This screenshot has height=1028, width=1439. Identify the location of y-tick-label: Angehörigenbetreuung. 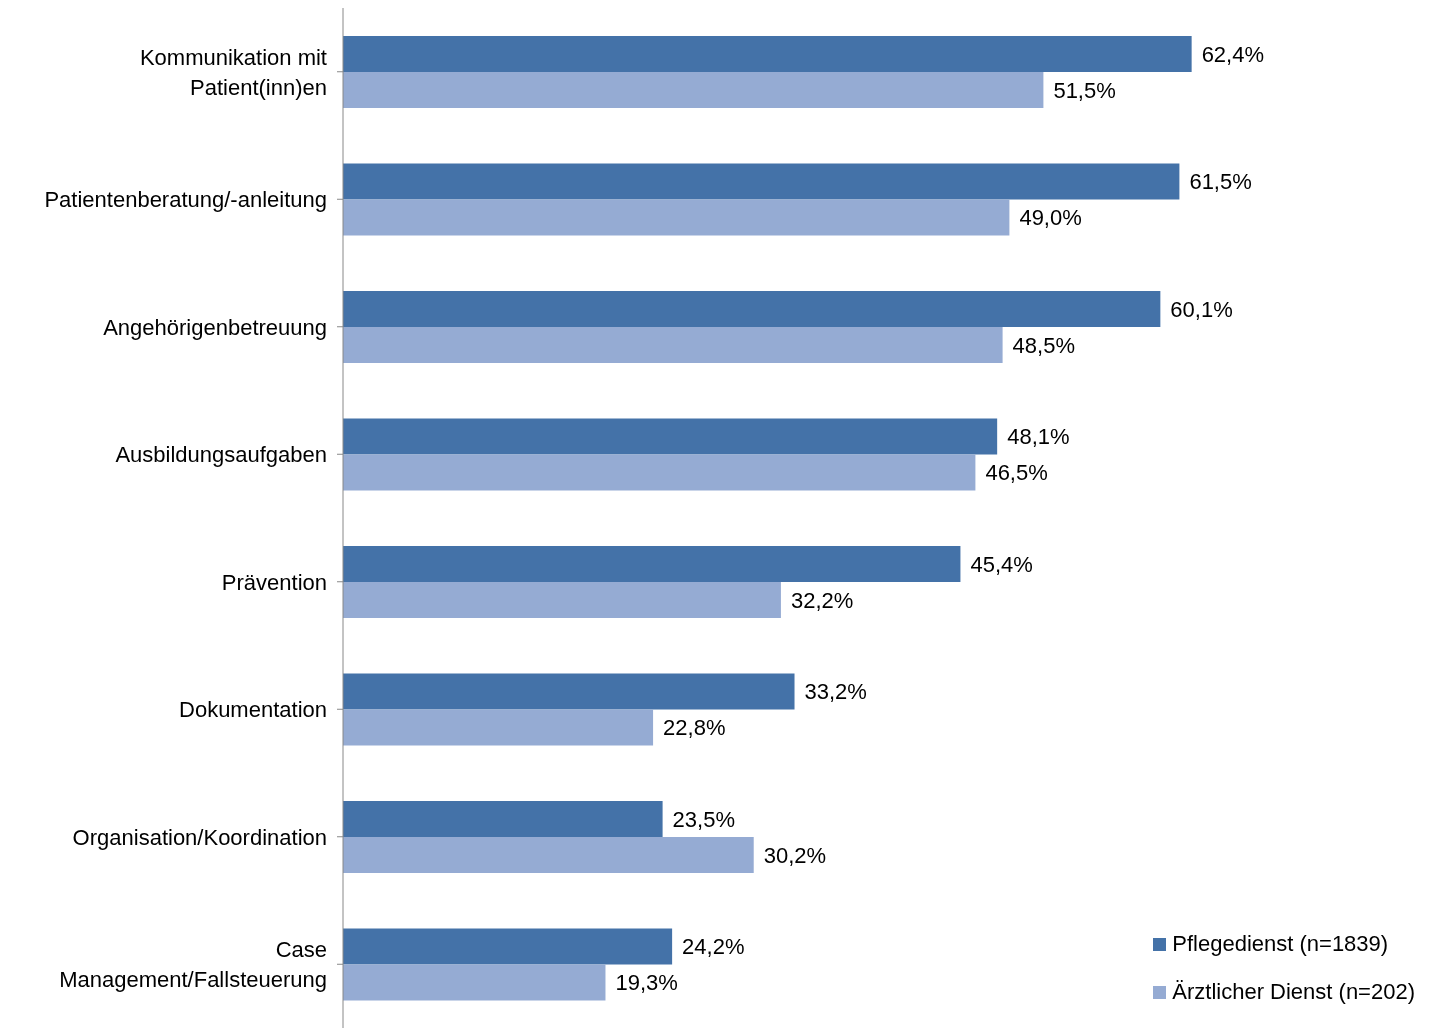
(215, 327).